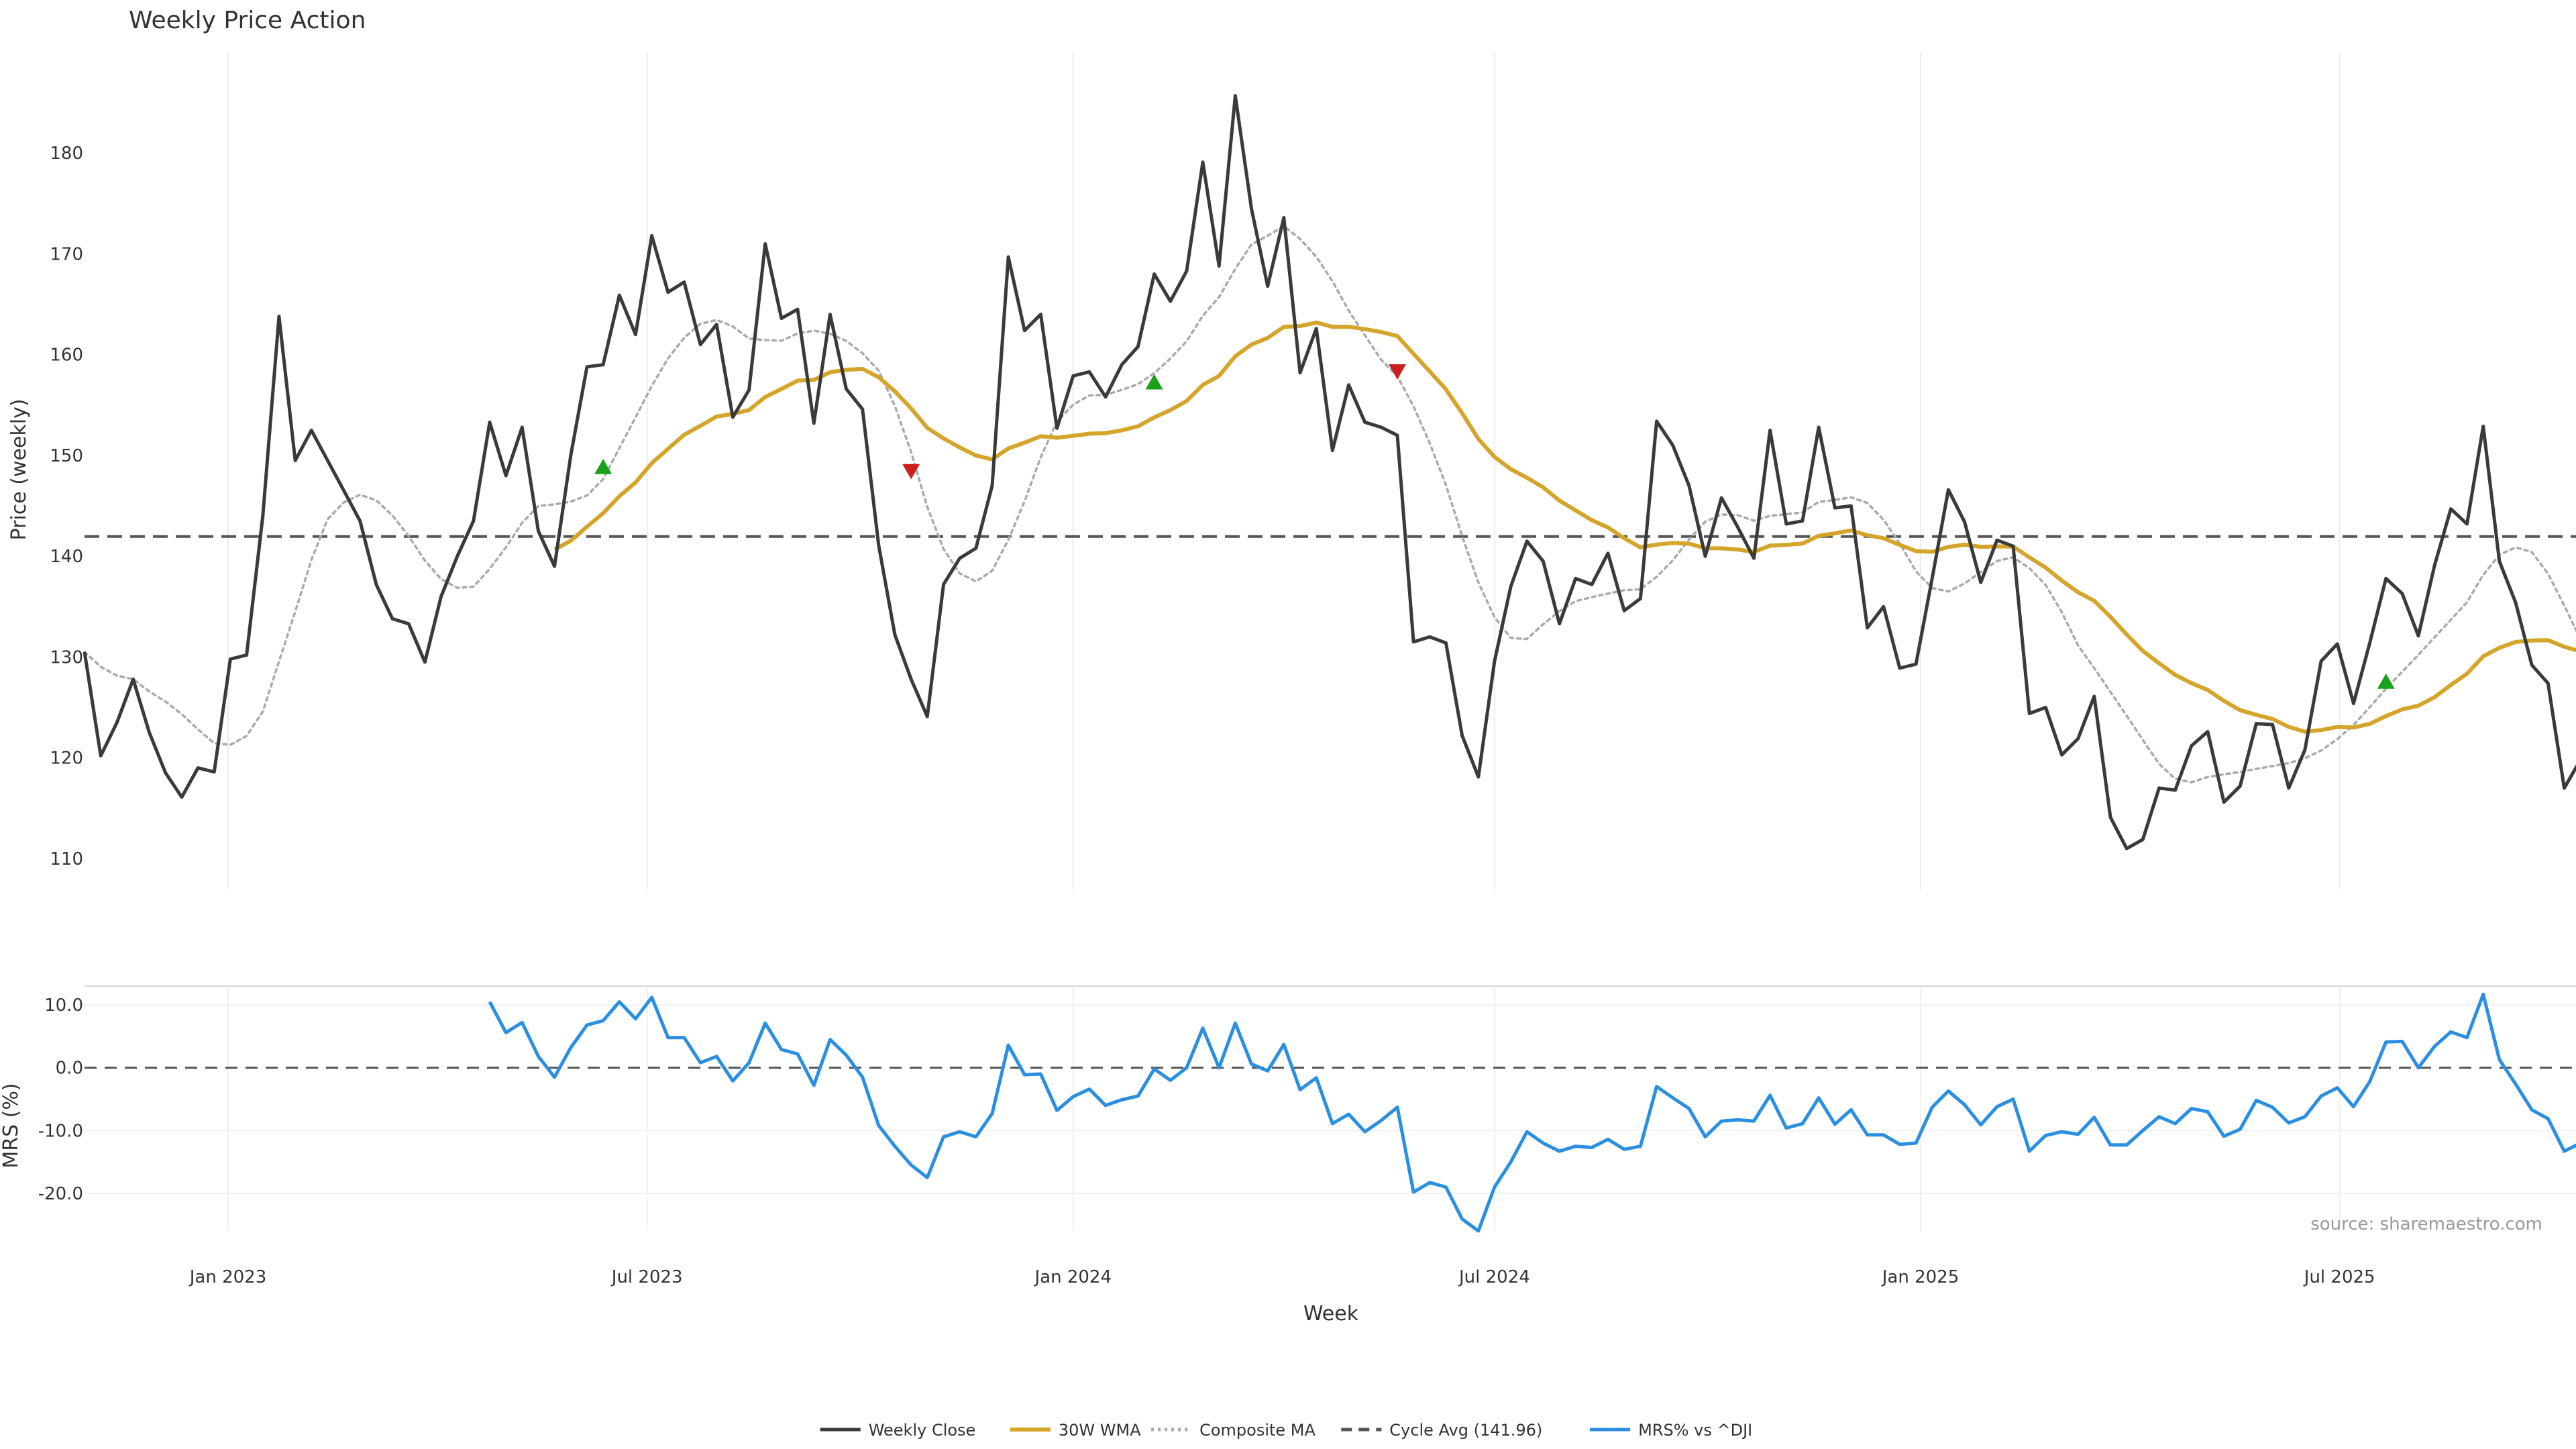 Image resolution: width=2576 pixels, height=1449 pixels. What do you see at coordinates (1331, 1314) in the screenshot?
I see `x-axis-label: Week` at bounding box center [1331, 1314].